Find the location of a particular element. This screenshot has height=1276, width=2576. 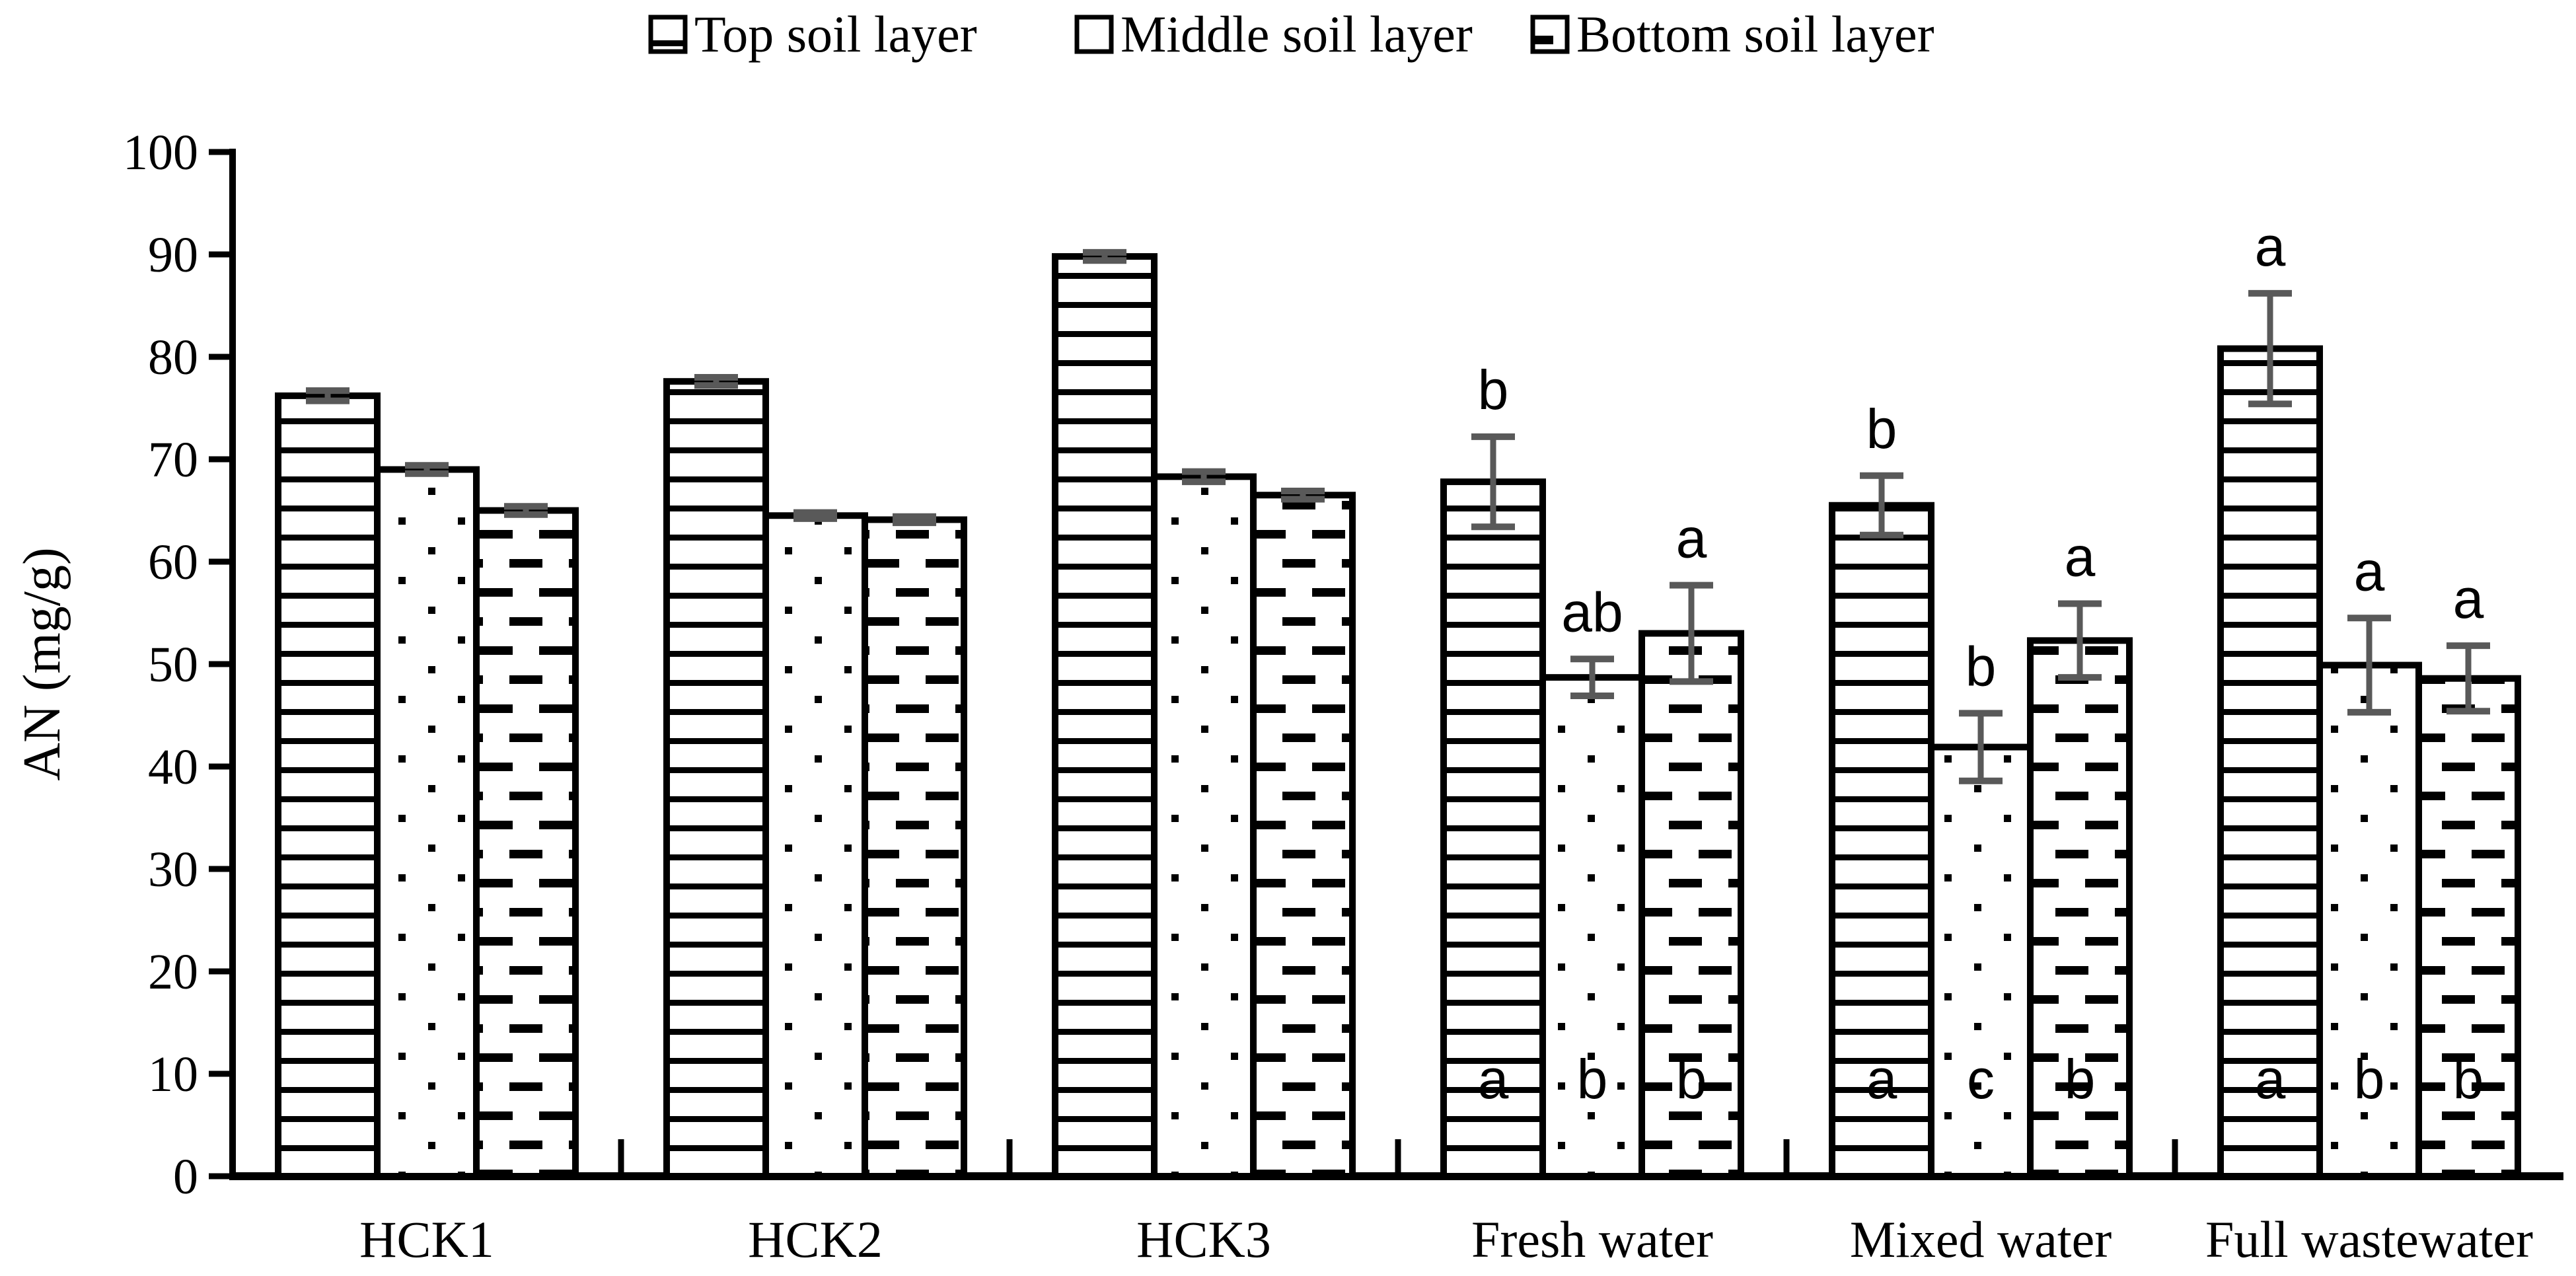

bar-dashes-hck2 is located at coordinates (914, 848).